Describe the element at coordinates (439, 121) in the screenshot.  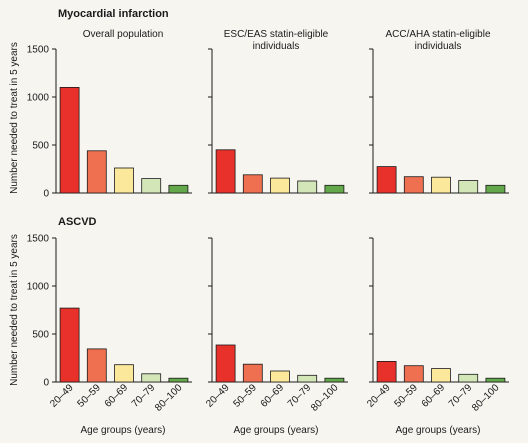
I see `panel-myocardial-infarction-acc-aha-statin-eligible-individuals` at that location.